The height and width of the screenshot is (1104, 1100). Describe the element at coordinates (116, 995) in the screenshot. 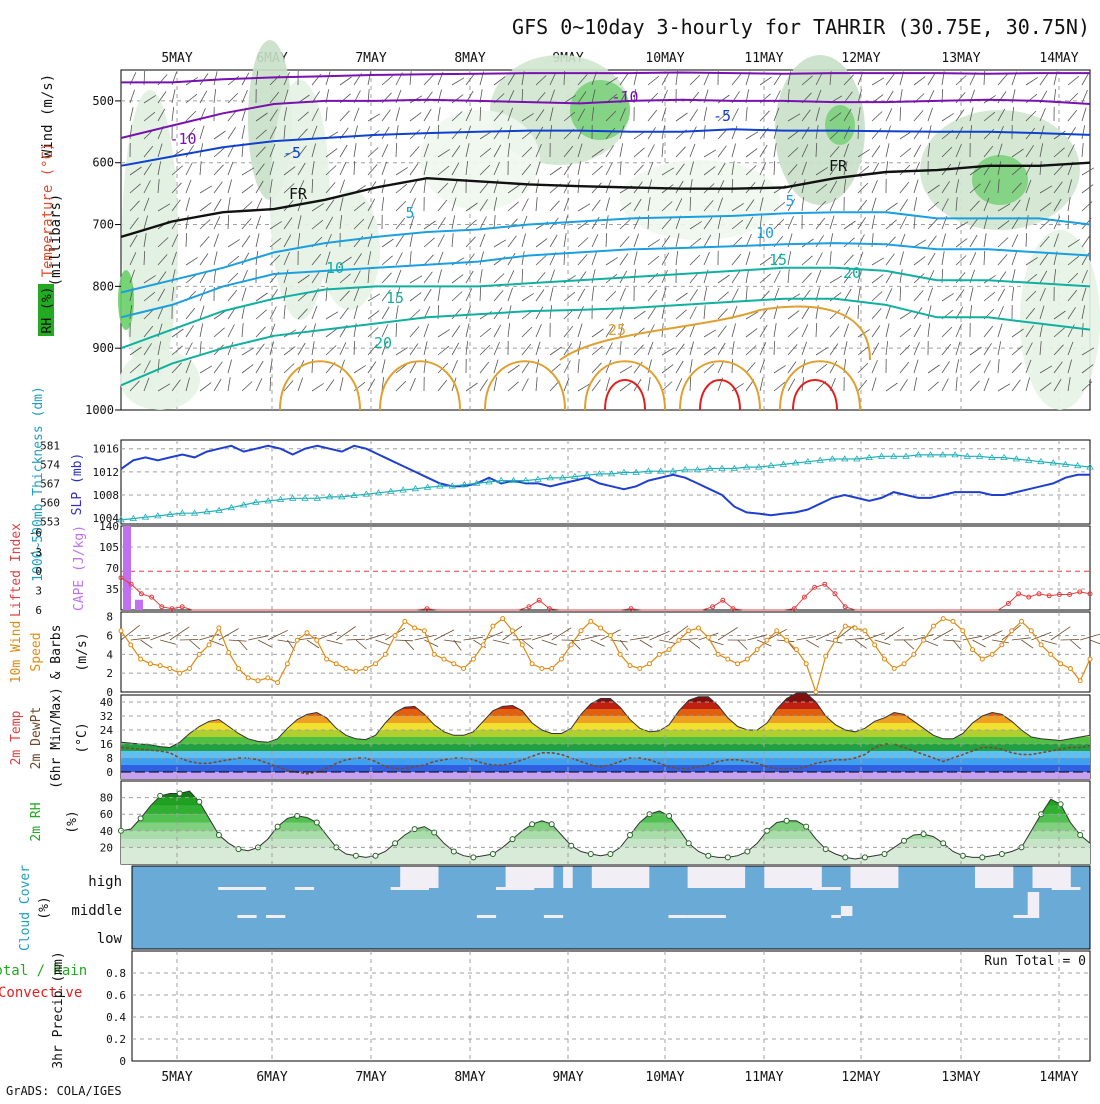

I see `precip-tick-0.6: 0.6` at that location.